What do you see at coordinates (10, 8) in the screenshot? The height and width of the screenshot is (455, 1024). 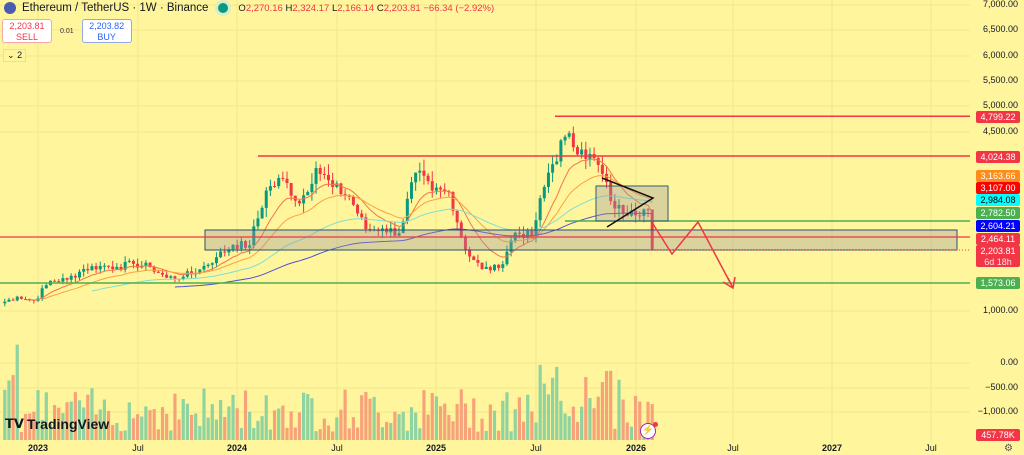 I see `ethereum-logo-icon` at bounding box center [10, 8].